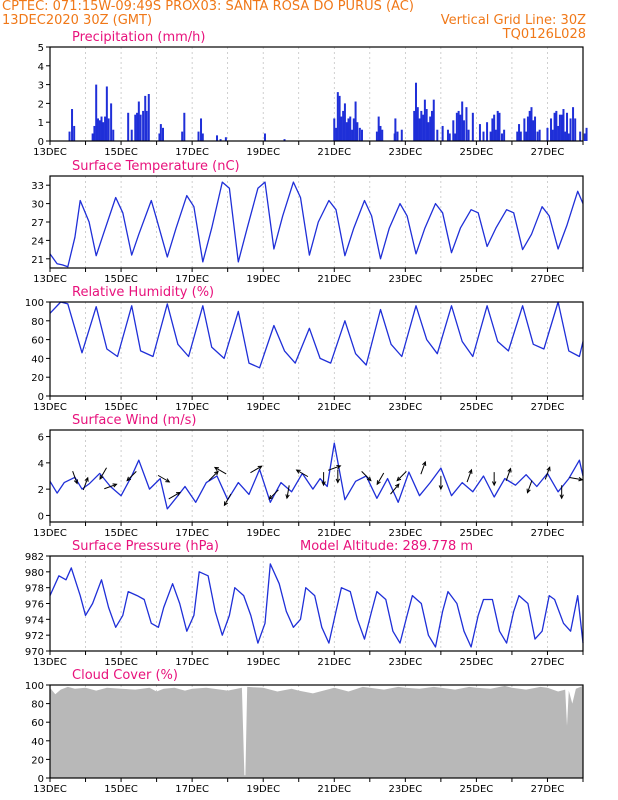 This screenshot has width=618, height=800. I want to click on y-tick-label: 982, so click(34, 557).